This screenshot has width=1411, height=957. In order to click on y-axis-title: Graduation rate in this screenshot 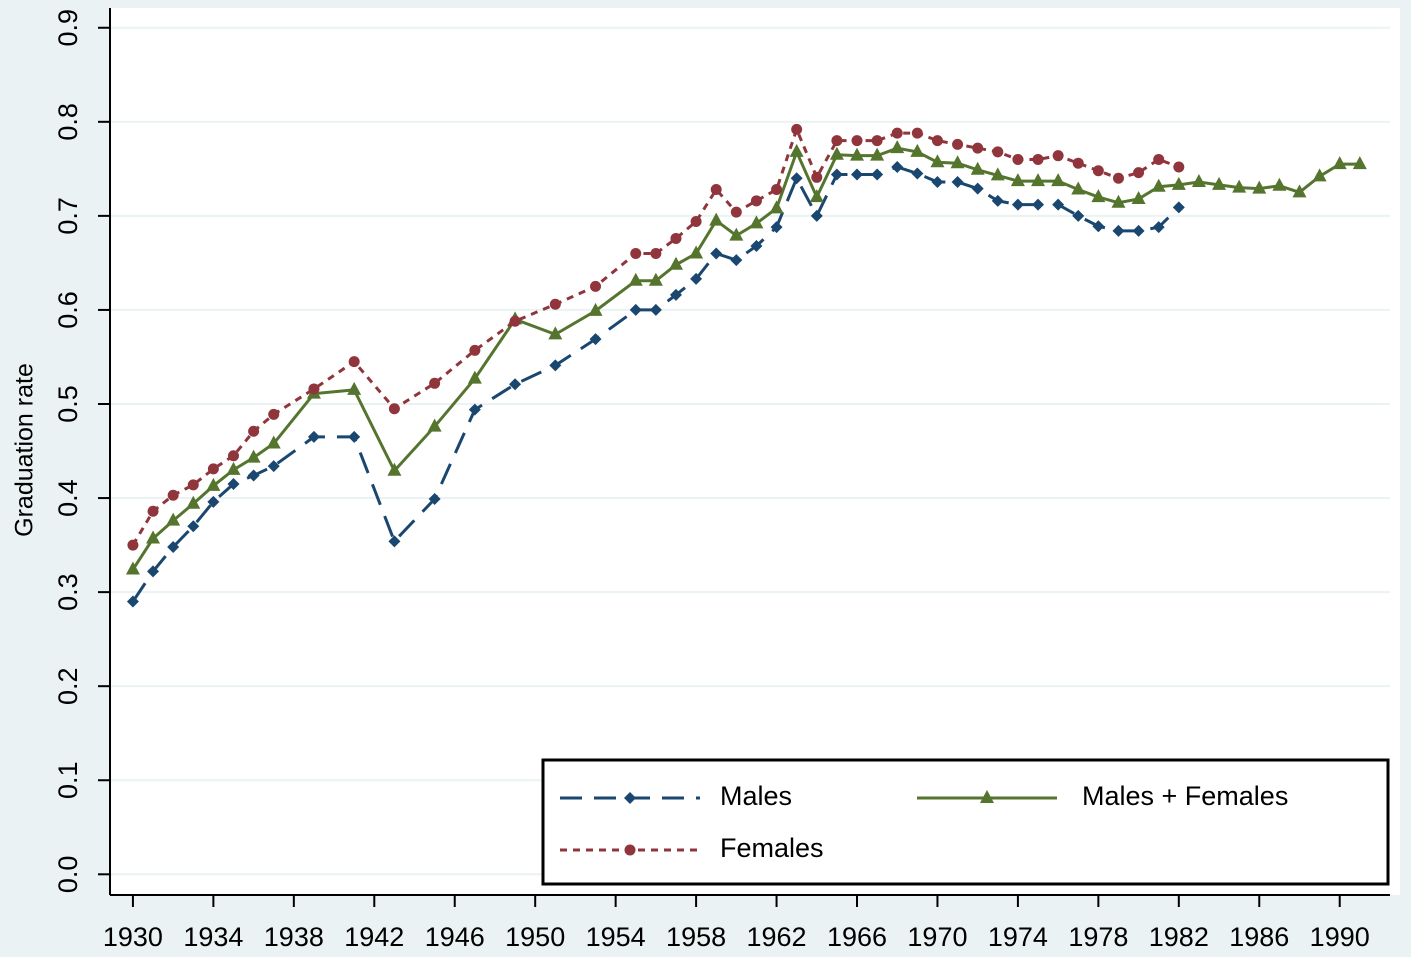, I will do `click(25, 450)`.